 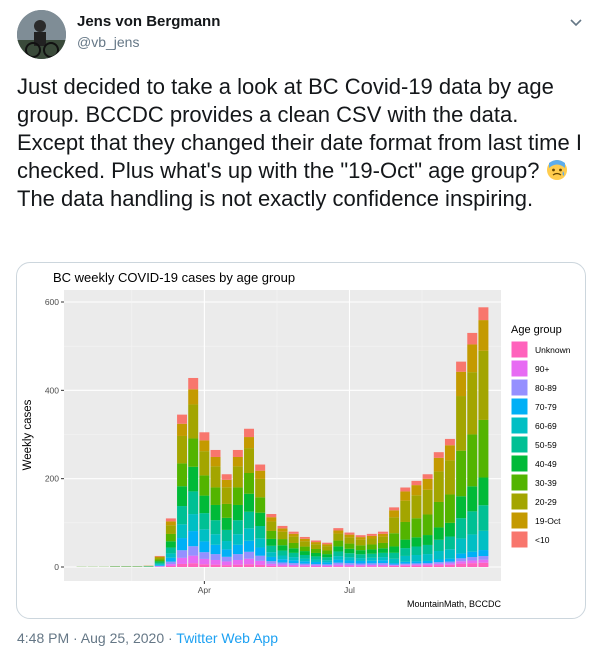 What do you see at coordinates (227, 638) in the screenshot?
I see `source-app-link: Twitter Web App` at bounding box center [227, 638].